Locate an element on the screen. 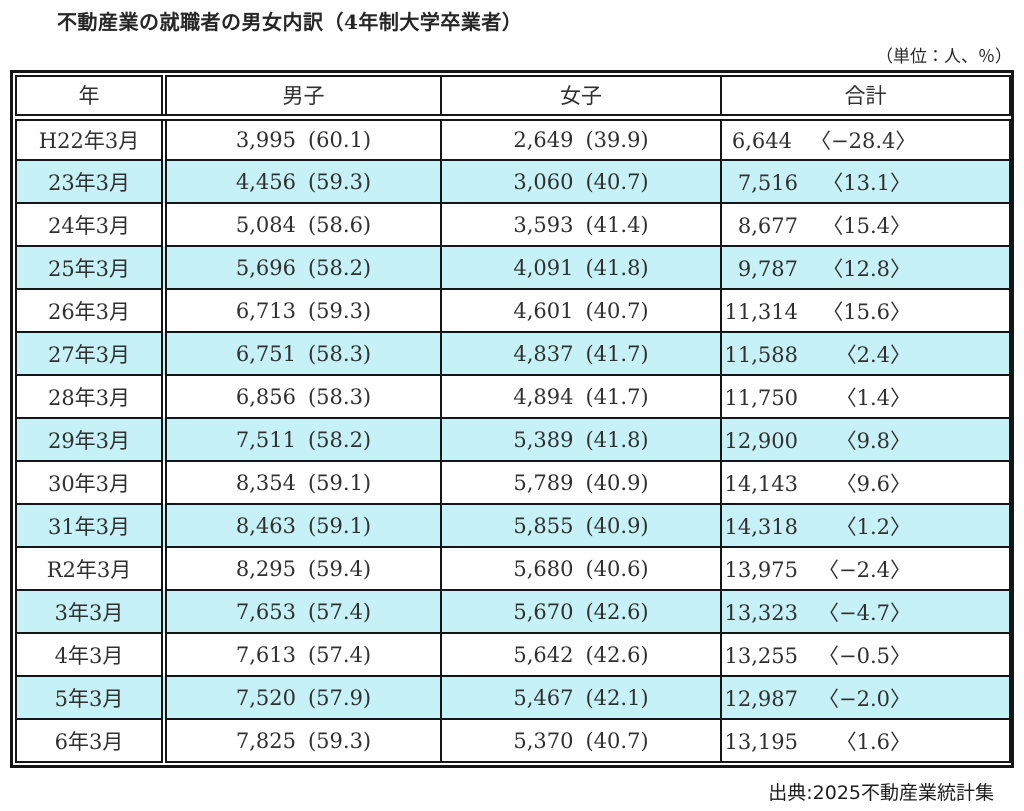  male-cell-content: 7,511 (58.2) is located at coordinates (303, 440).